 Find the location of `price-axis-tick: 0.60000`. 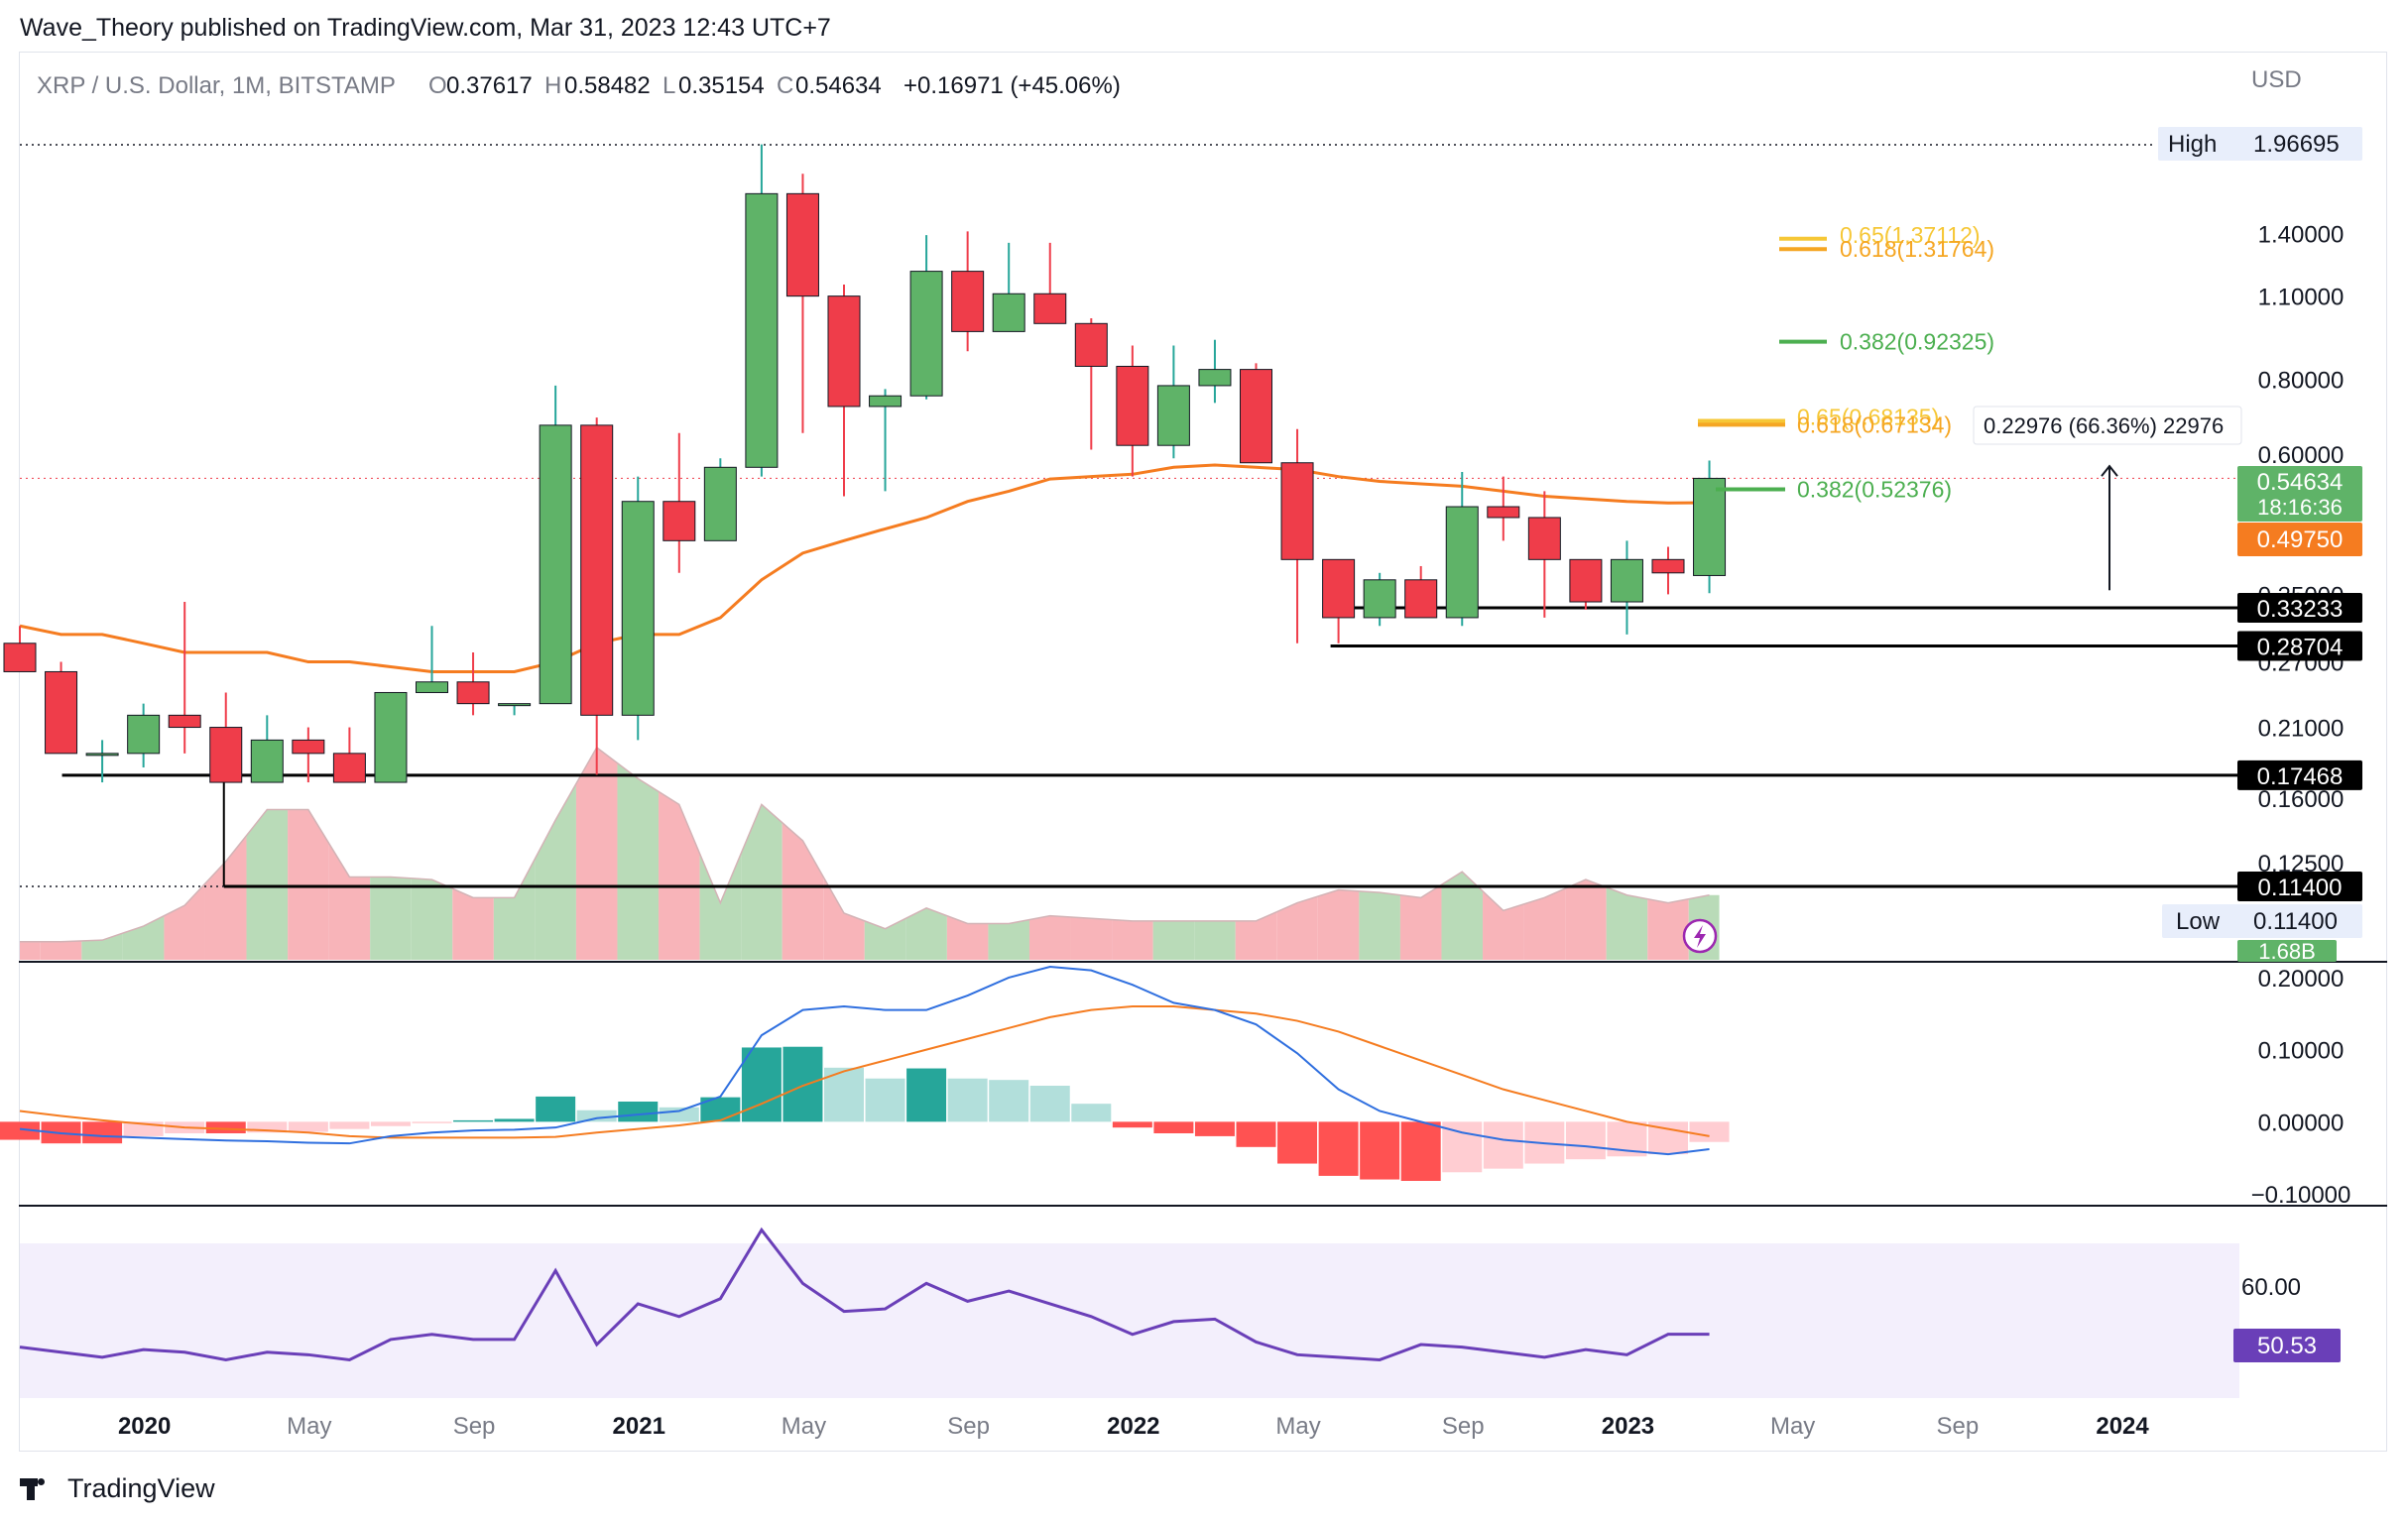

price-axis-tick: 0.60000 is located at coordinates (2302, 455).